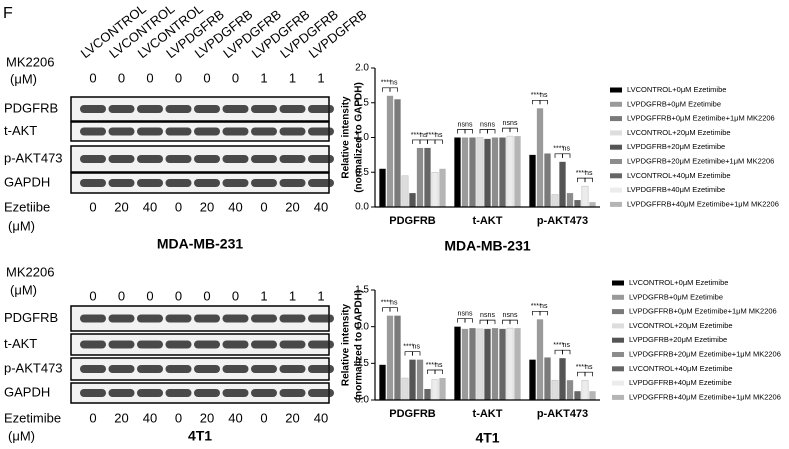 The height and width of the screenshot is (449, 789). I want to click on drug-label: Ezetiibe, so click(27, 206).